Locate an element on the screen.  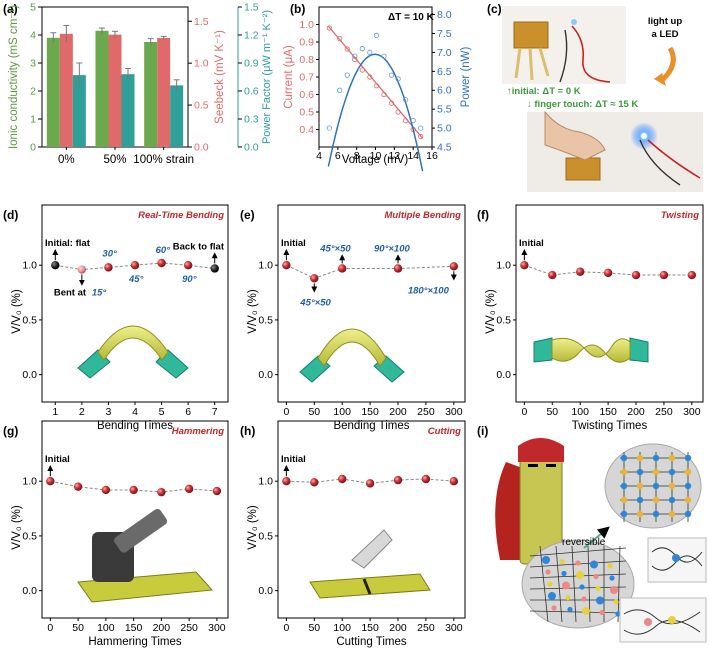
initial-annotation: Initial is located at coordinates (293, 243).